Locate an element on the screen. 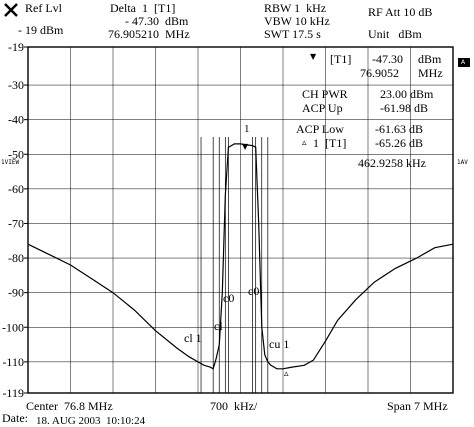 The image size is (474, 427). trace-mode-right: 1AV is located at coordinates (462, 162).